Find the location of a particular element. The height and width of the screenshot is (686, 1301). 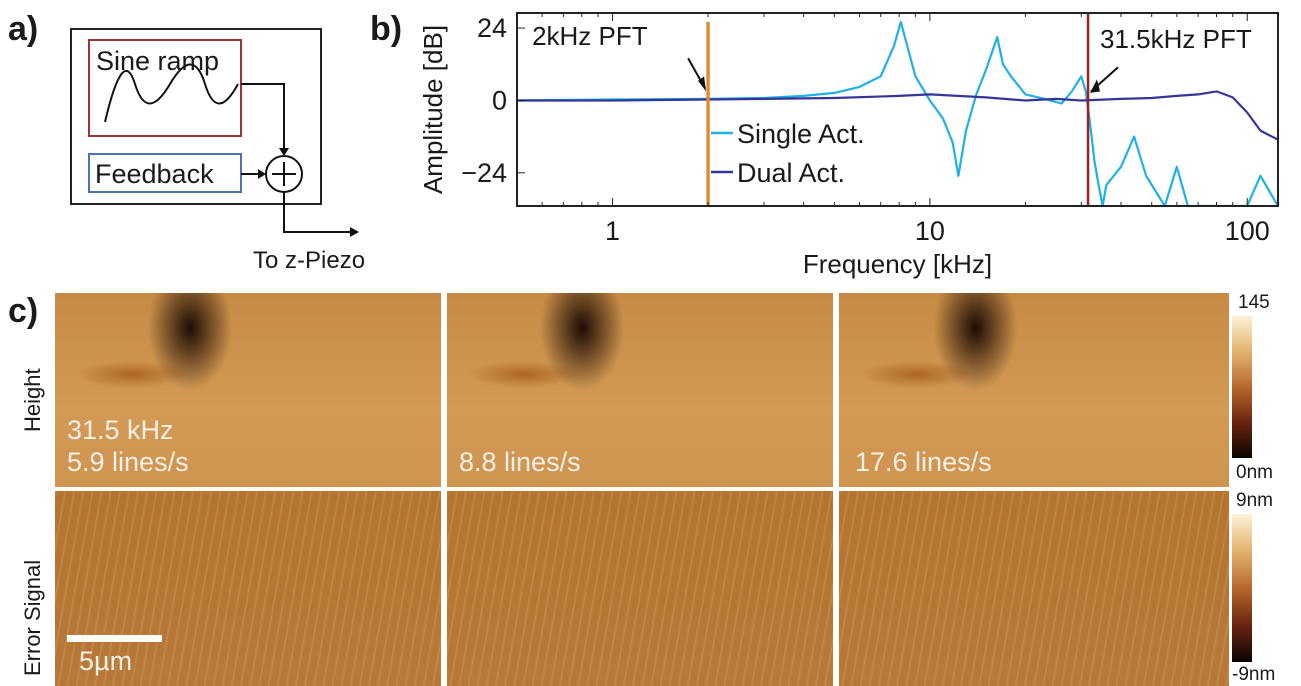

panel-a-letter: a) is located at coordinates (23, 29).